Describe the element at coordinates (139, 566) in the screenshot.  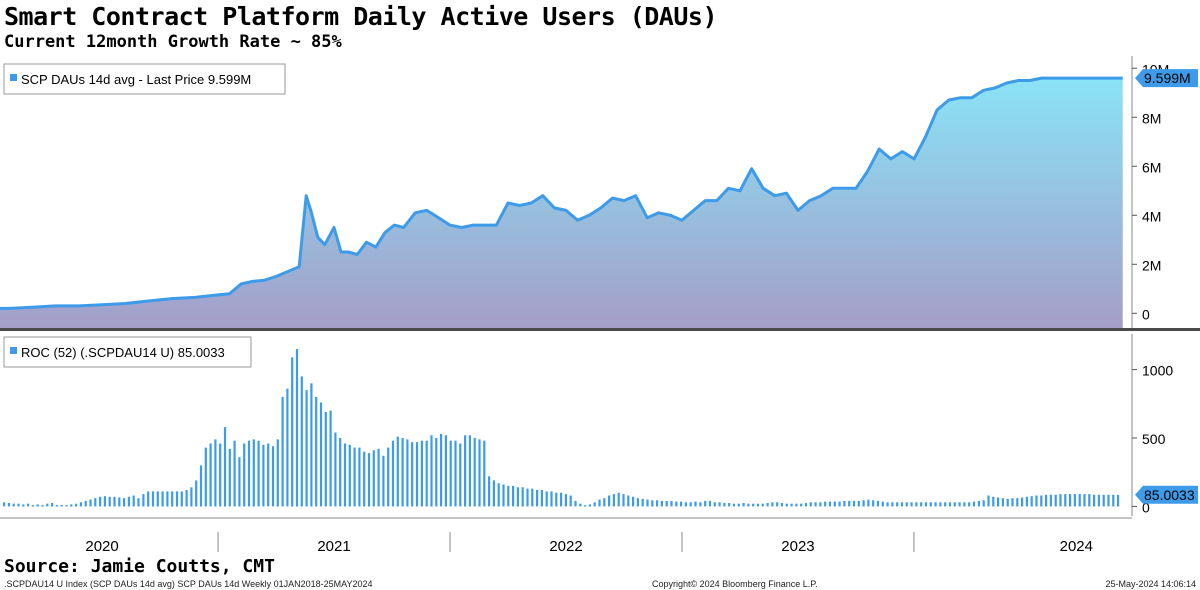
I see `source-credit: Source: Jamie Coutts, CMT` at that location.